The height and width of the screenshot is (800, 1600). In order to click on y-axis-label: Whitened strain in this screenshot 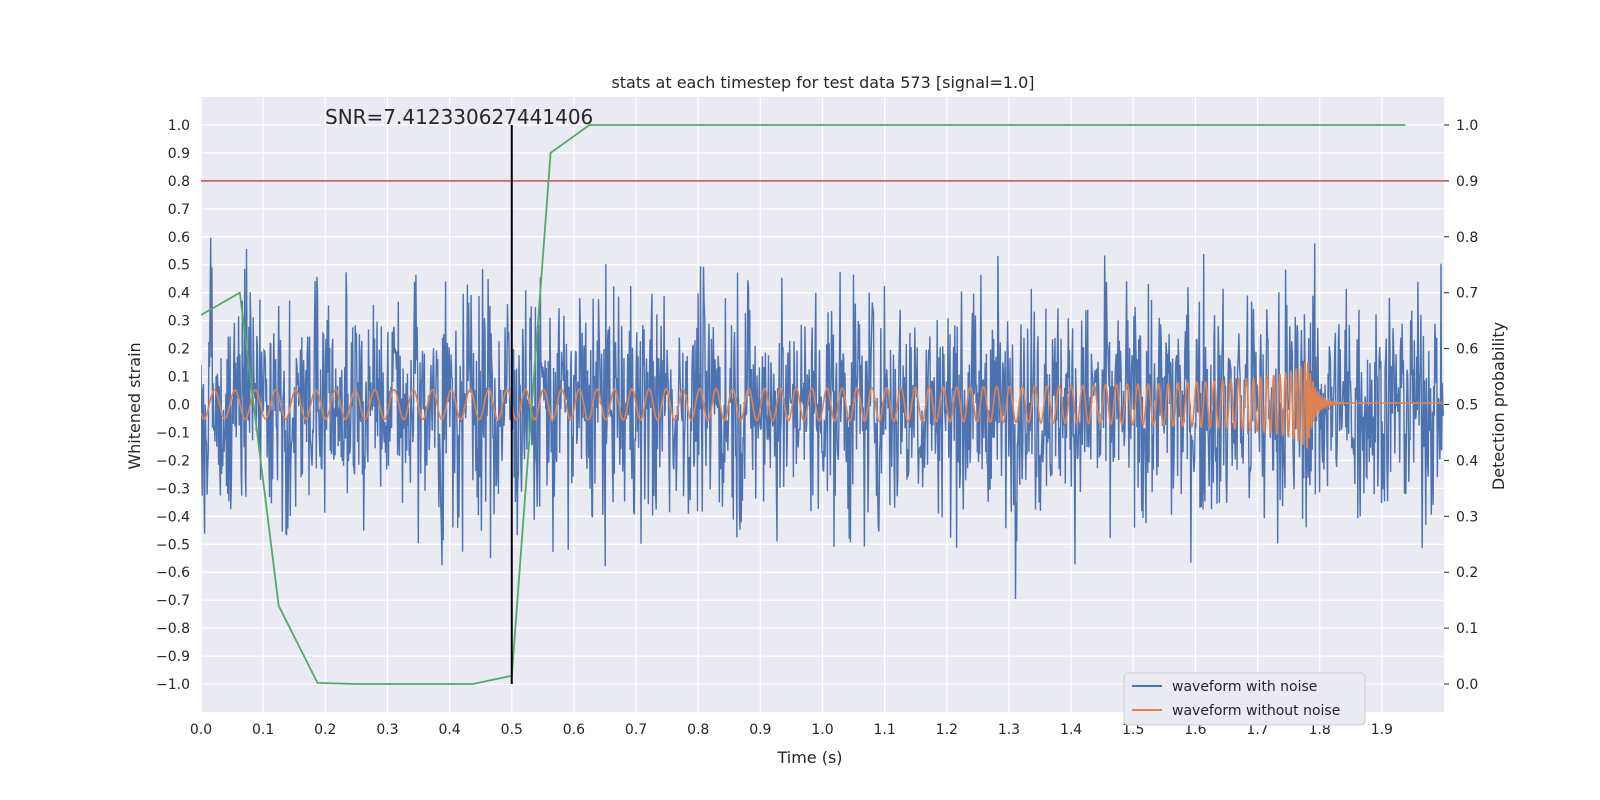, I will do `click(134, 405)`.